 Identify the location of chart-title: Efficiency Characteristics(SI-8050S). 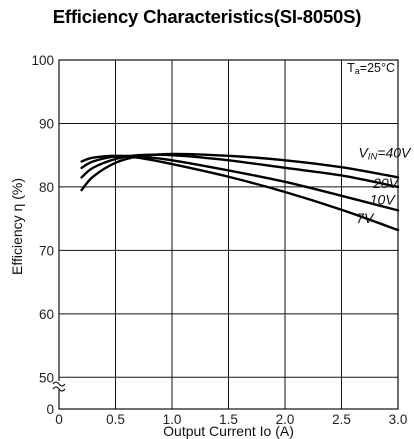
(207, 16).